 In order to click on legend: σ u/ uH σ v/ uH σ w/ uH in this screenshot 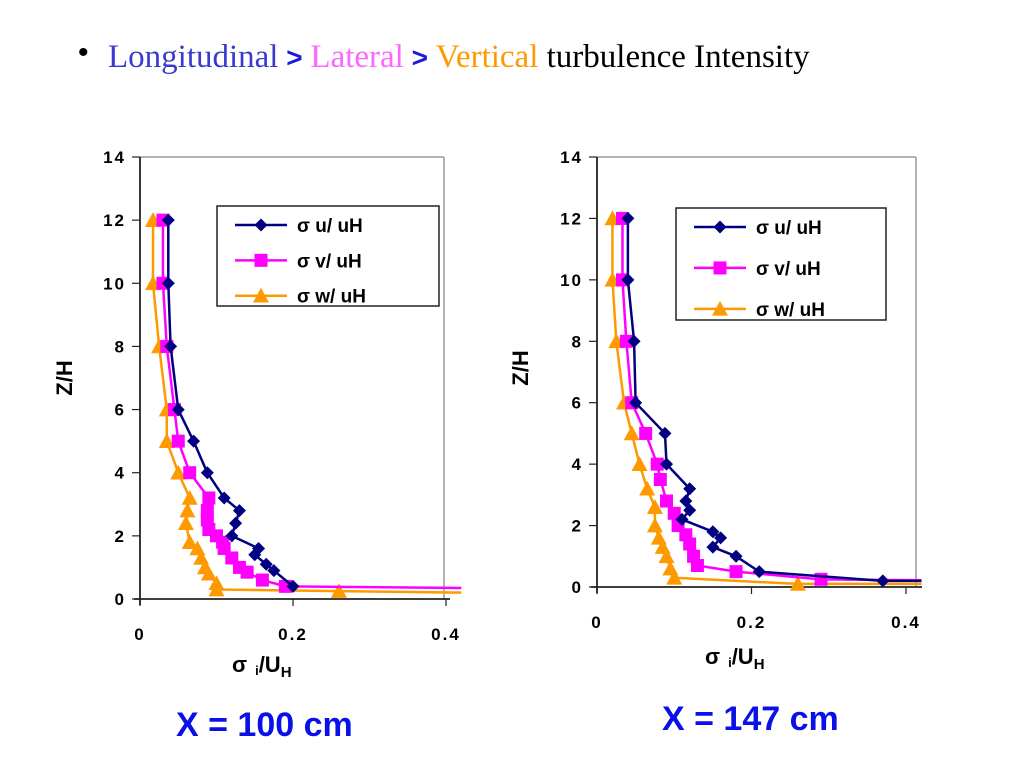, I will do `click(781, 264)`.